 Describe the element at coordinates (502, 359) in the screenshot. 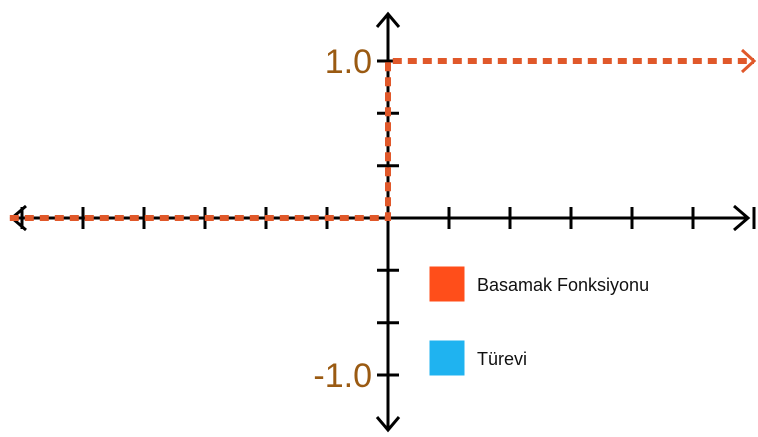

I see `legend-label: Türevi` at that location.